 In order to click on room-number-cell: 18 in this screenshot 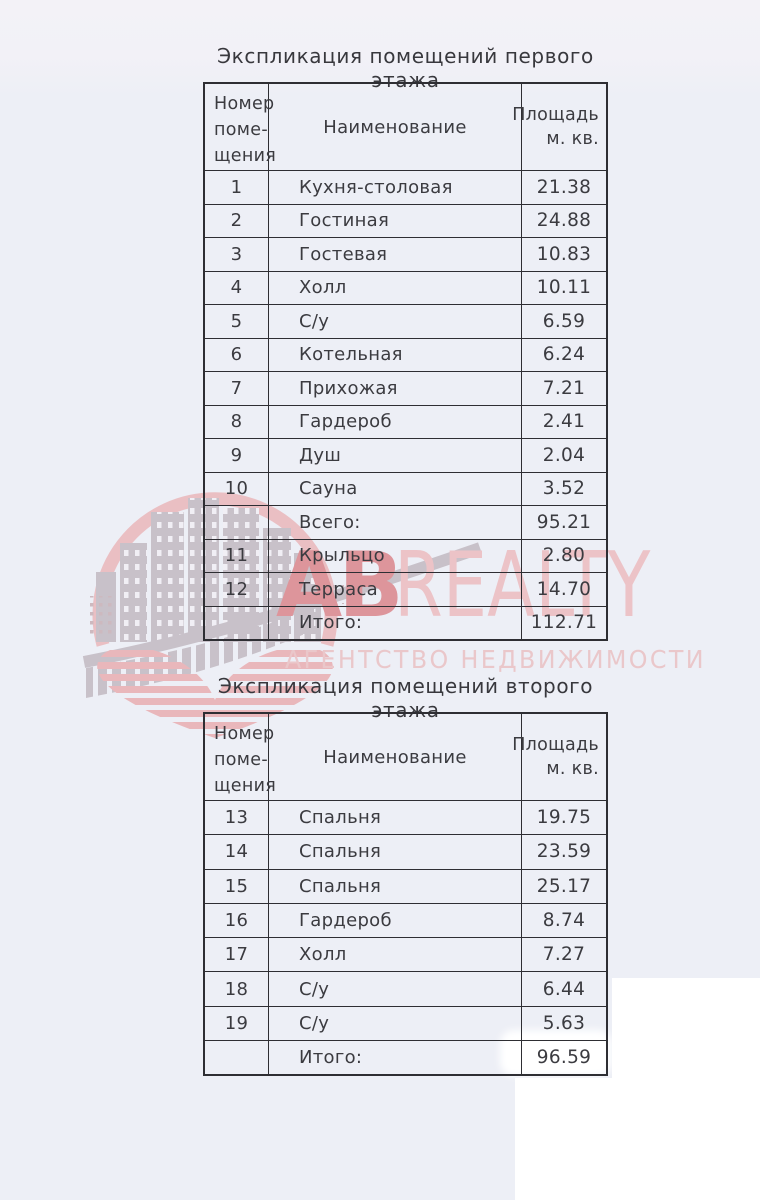, I will do `click(237, 989)`.